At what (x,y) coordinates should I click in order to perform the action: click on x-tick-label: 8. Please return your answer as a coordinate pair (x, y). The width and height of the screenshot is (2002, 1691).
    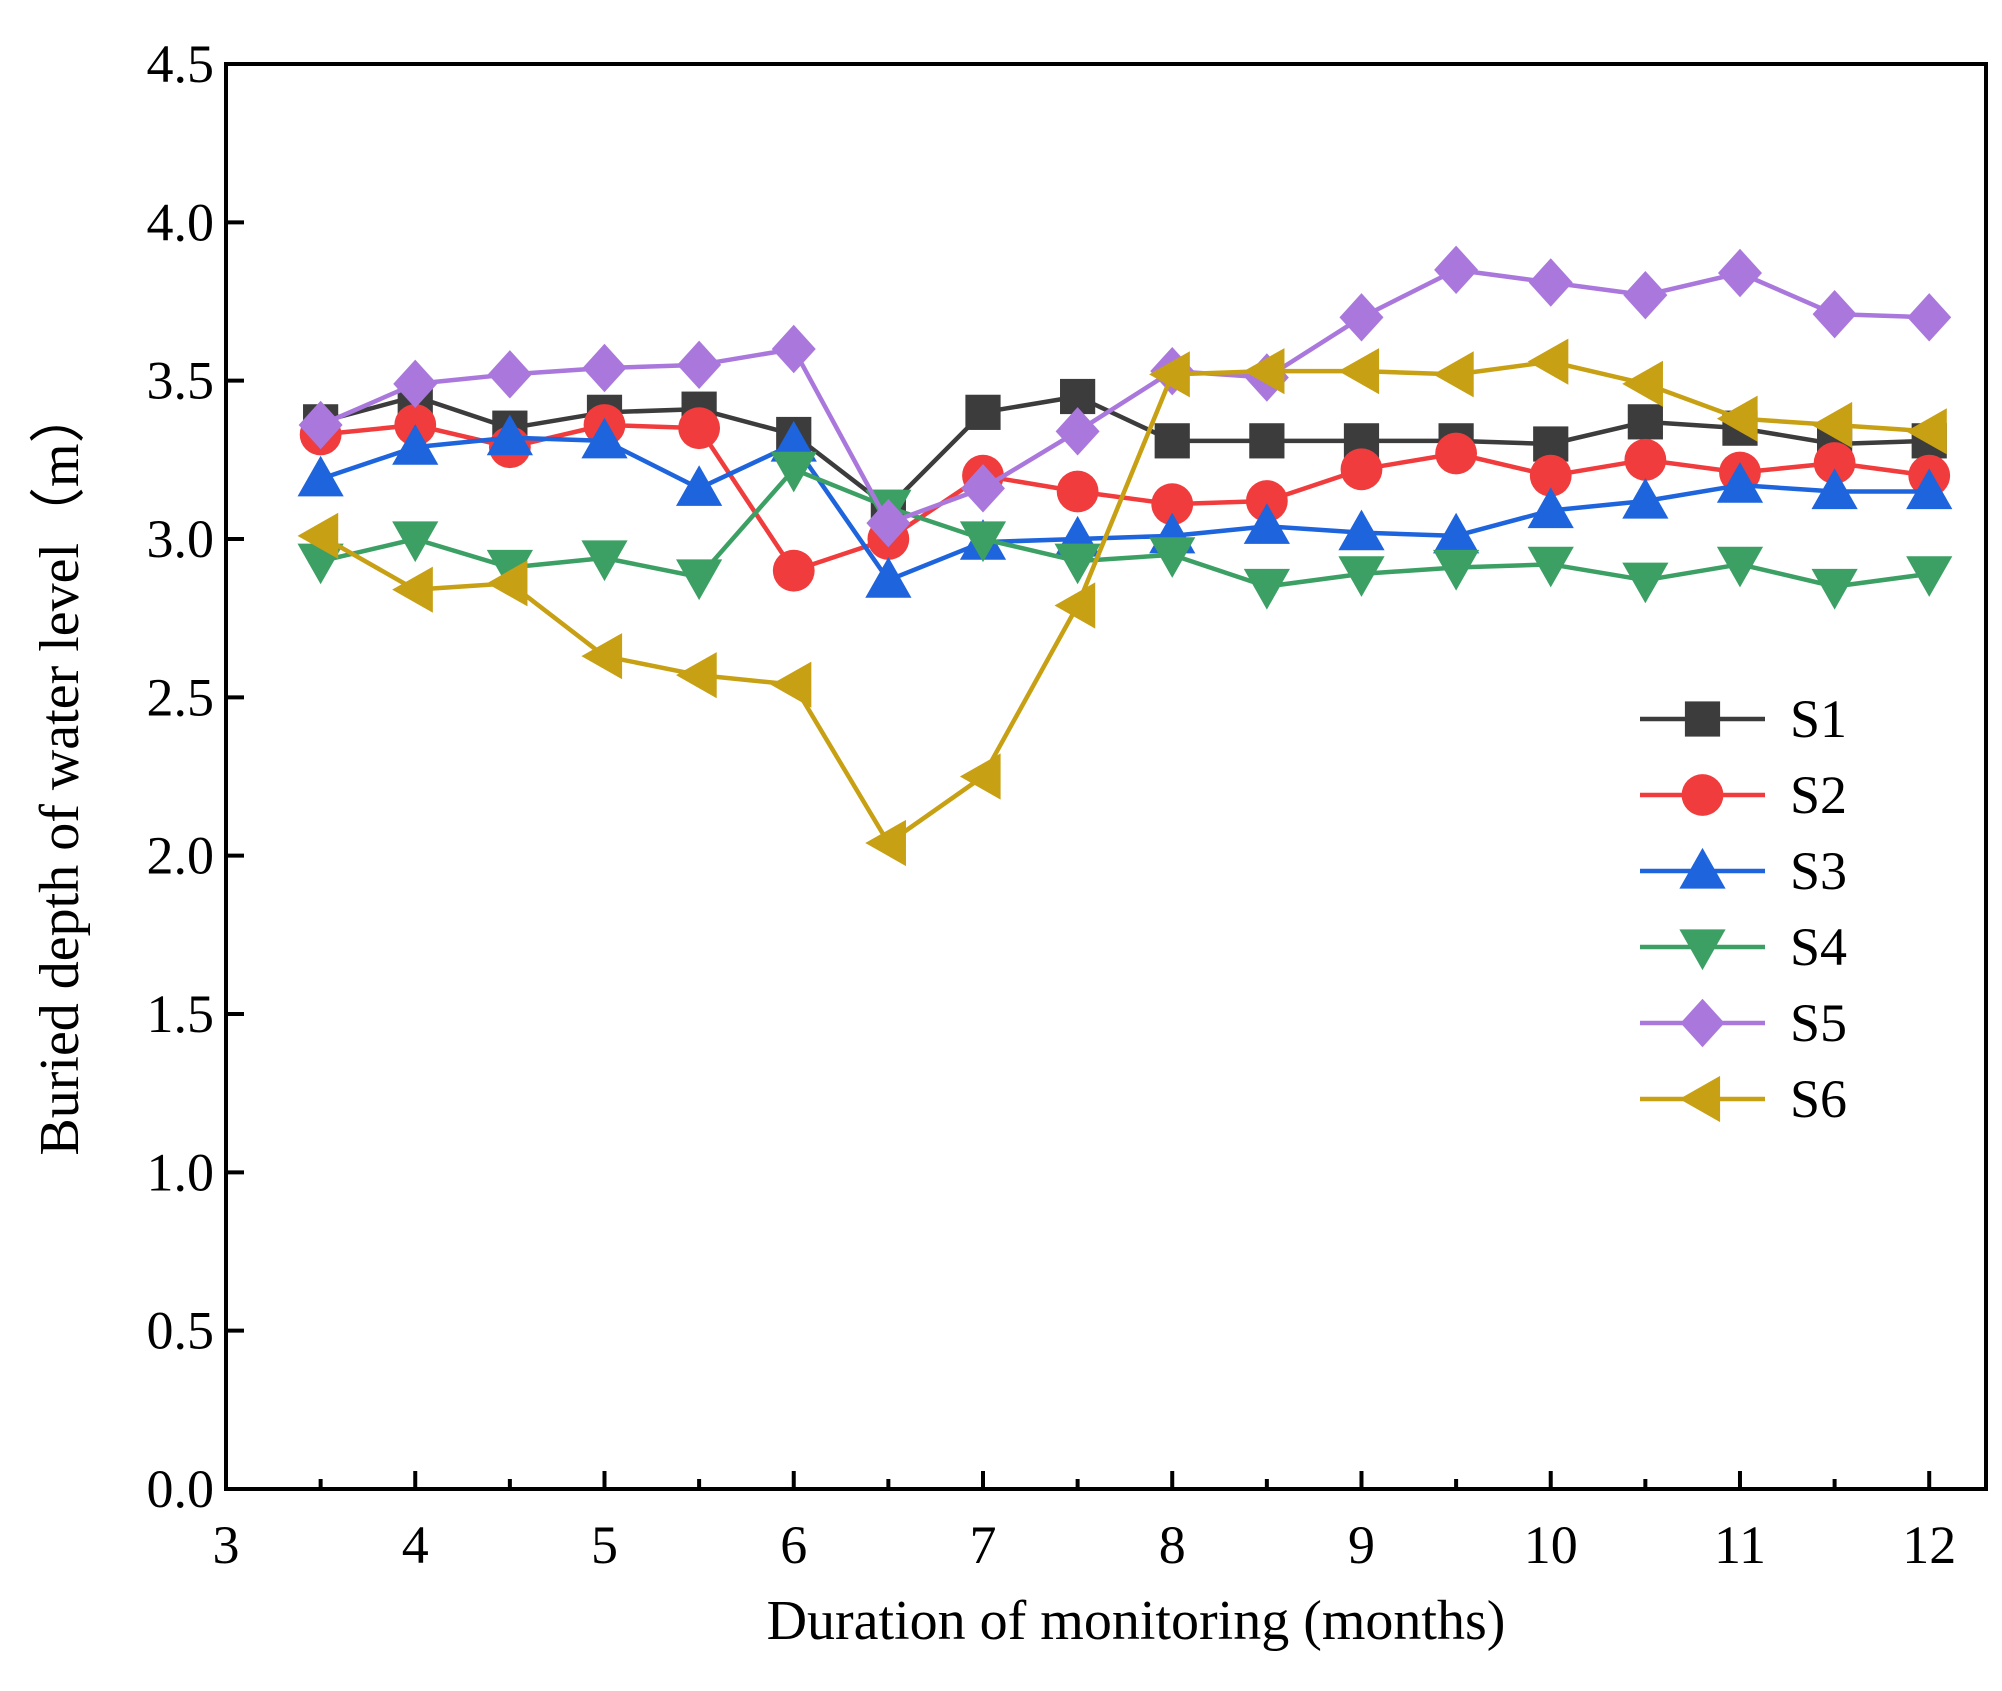
    Looking at the image, I should click on (1172, 1545).